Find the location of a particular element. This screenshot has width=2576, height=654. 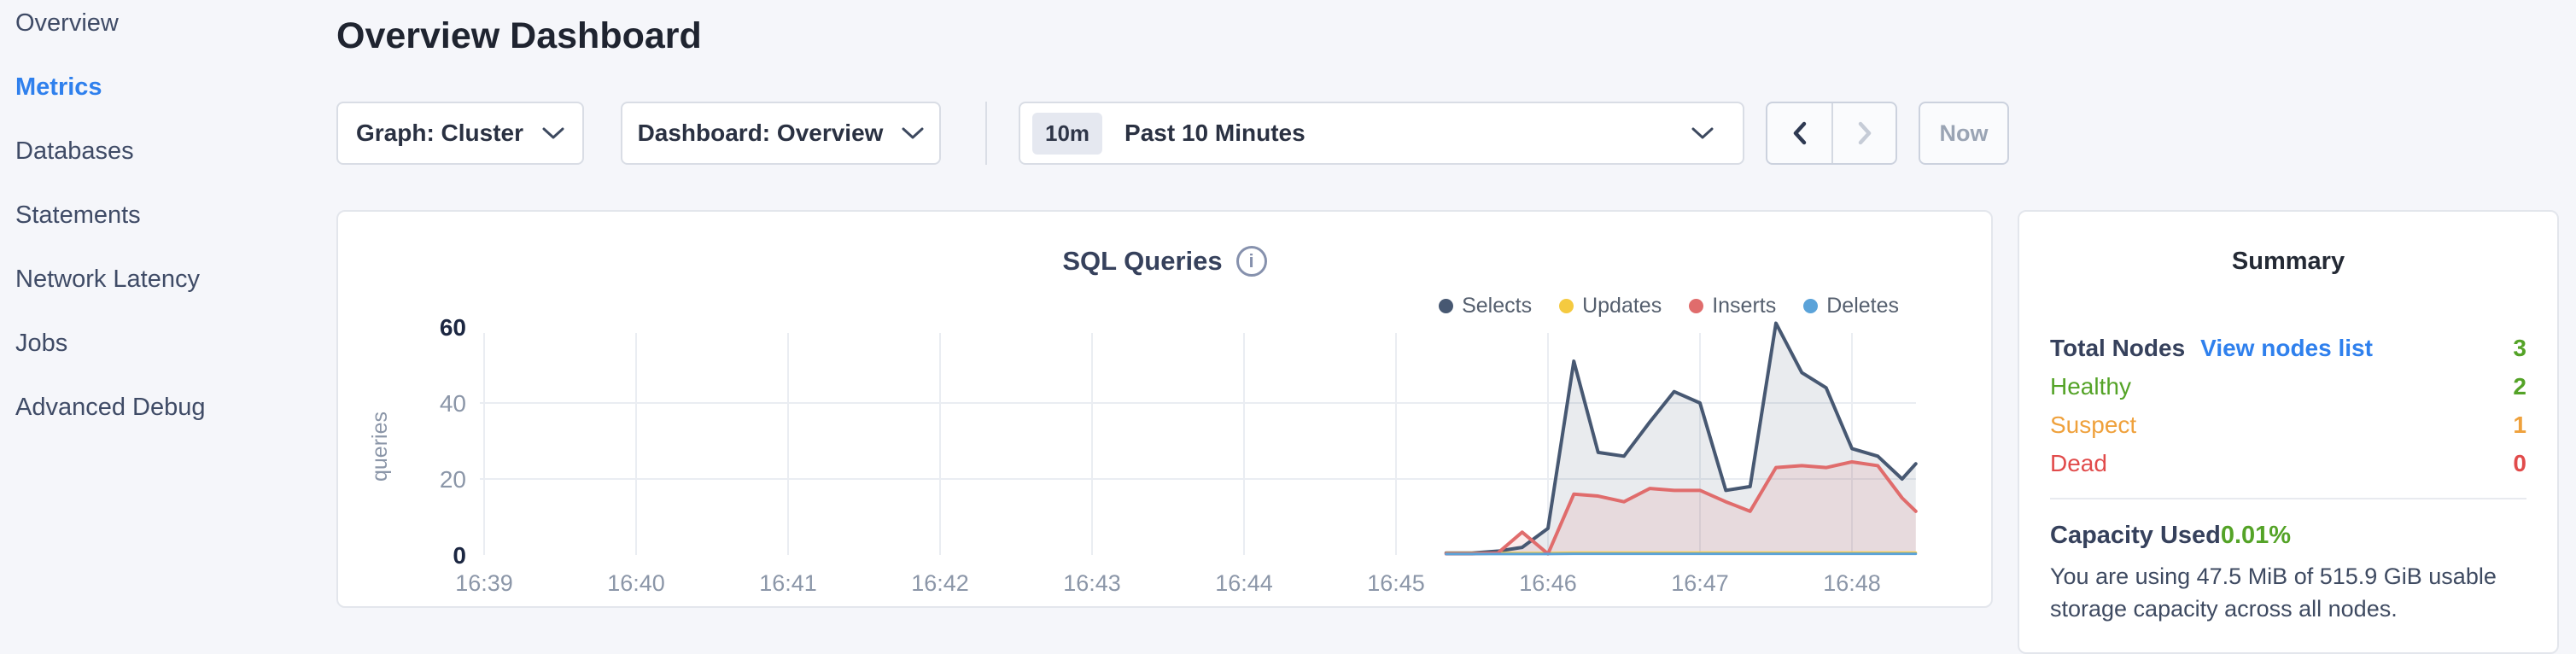

chevron-right-icon is located at coordinates (1865, 133).